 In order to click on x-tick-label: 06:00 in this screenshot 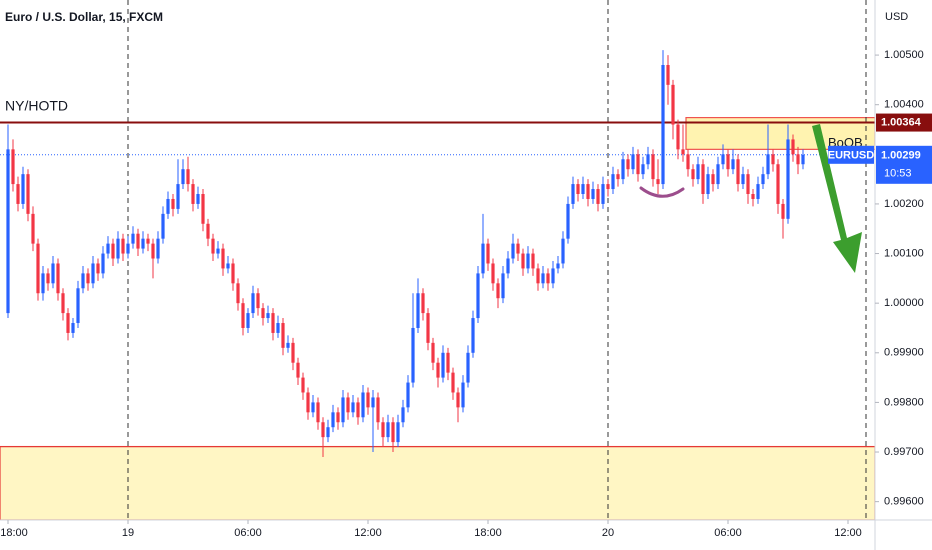, I will do `click(248, 533)`.